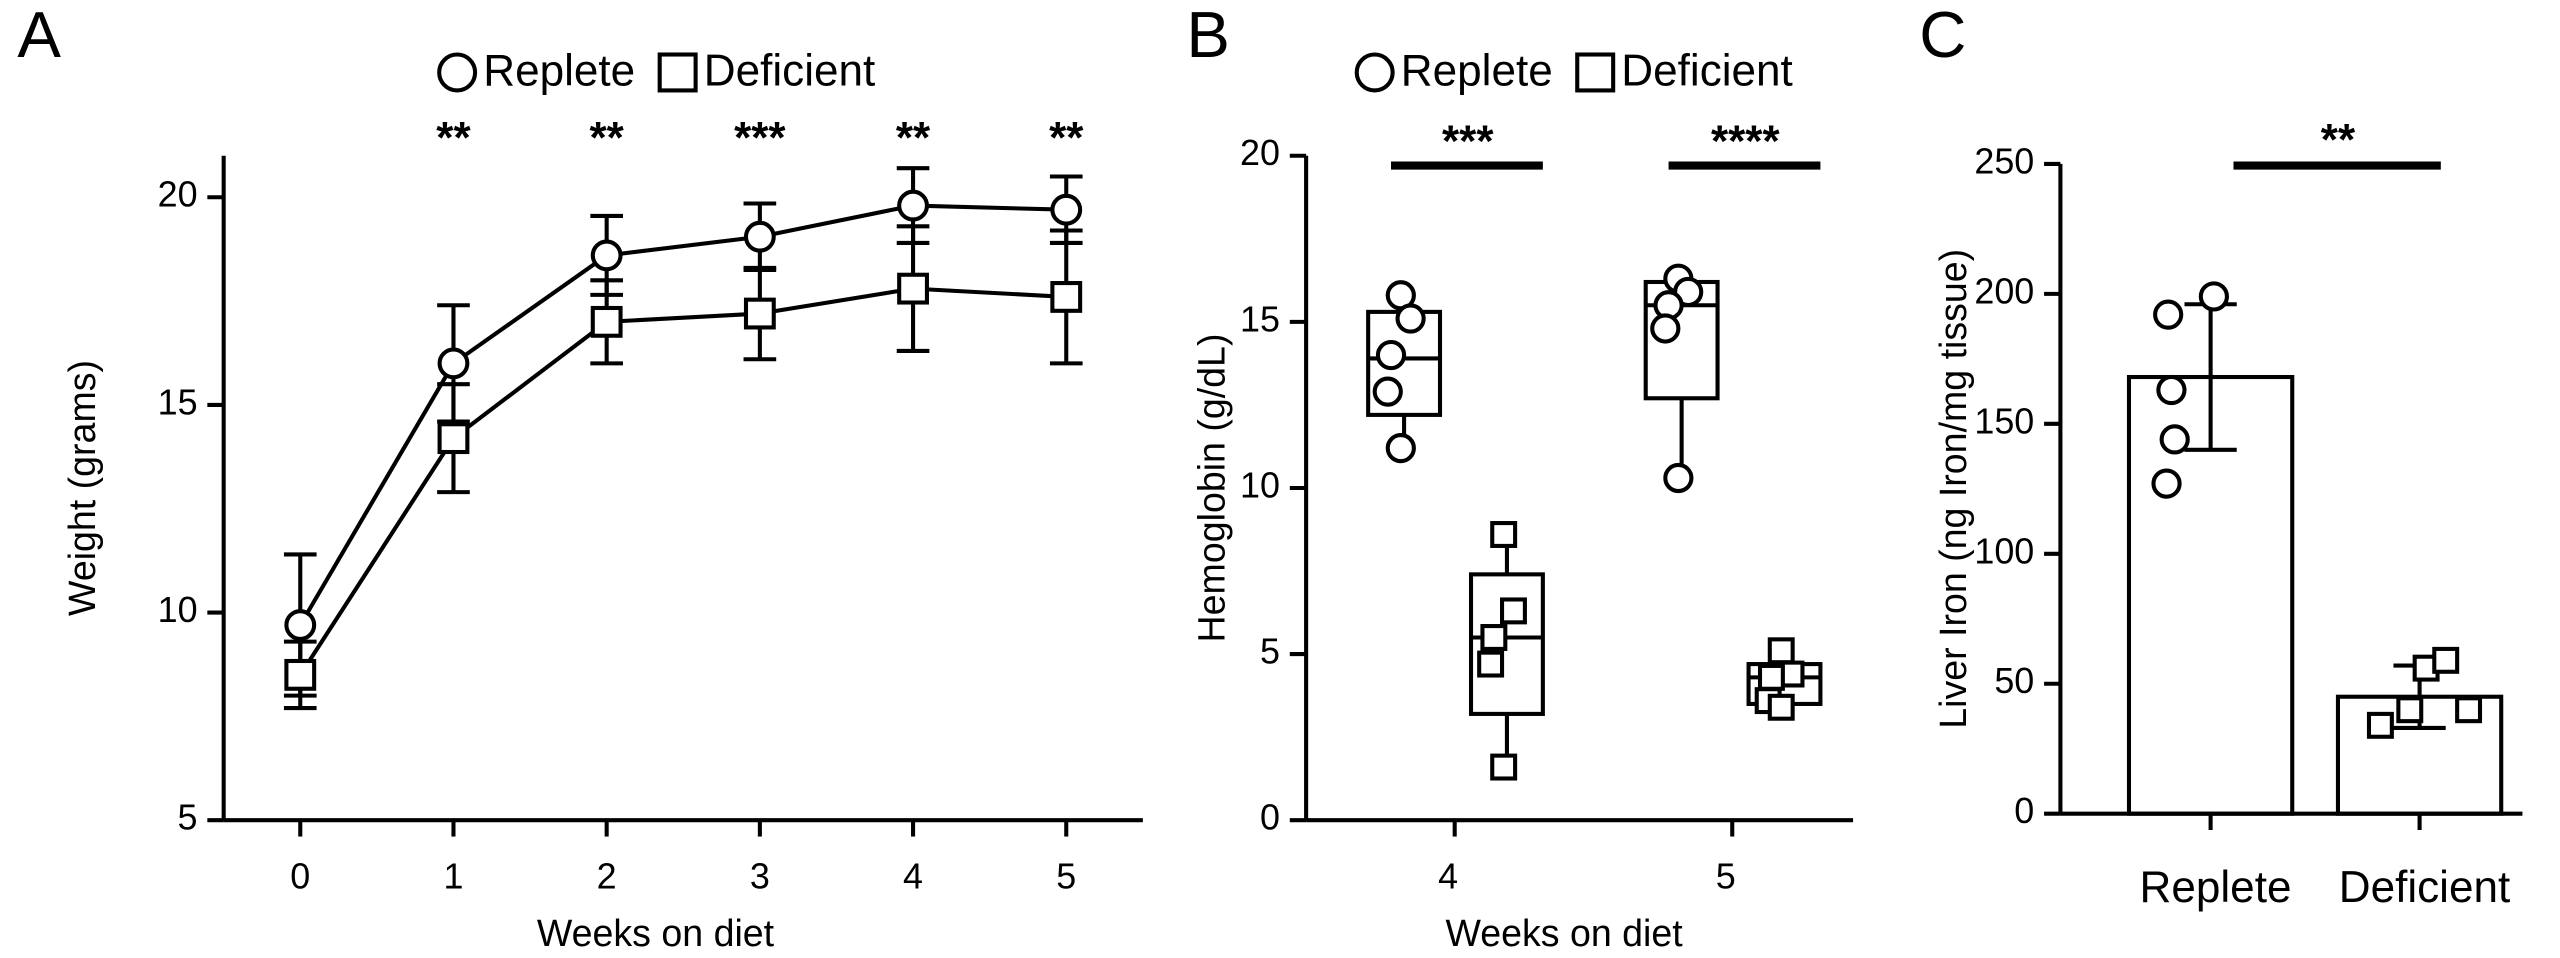 This screenshot has height=958, width=2560. What do you see at coordinates (2004, 550) in the screenshot?
I see `y-tick-label: 100` at bounding box center [2004, 550].